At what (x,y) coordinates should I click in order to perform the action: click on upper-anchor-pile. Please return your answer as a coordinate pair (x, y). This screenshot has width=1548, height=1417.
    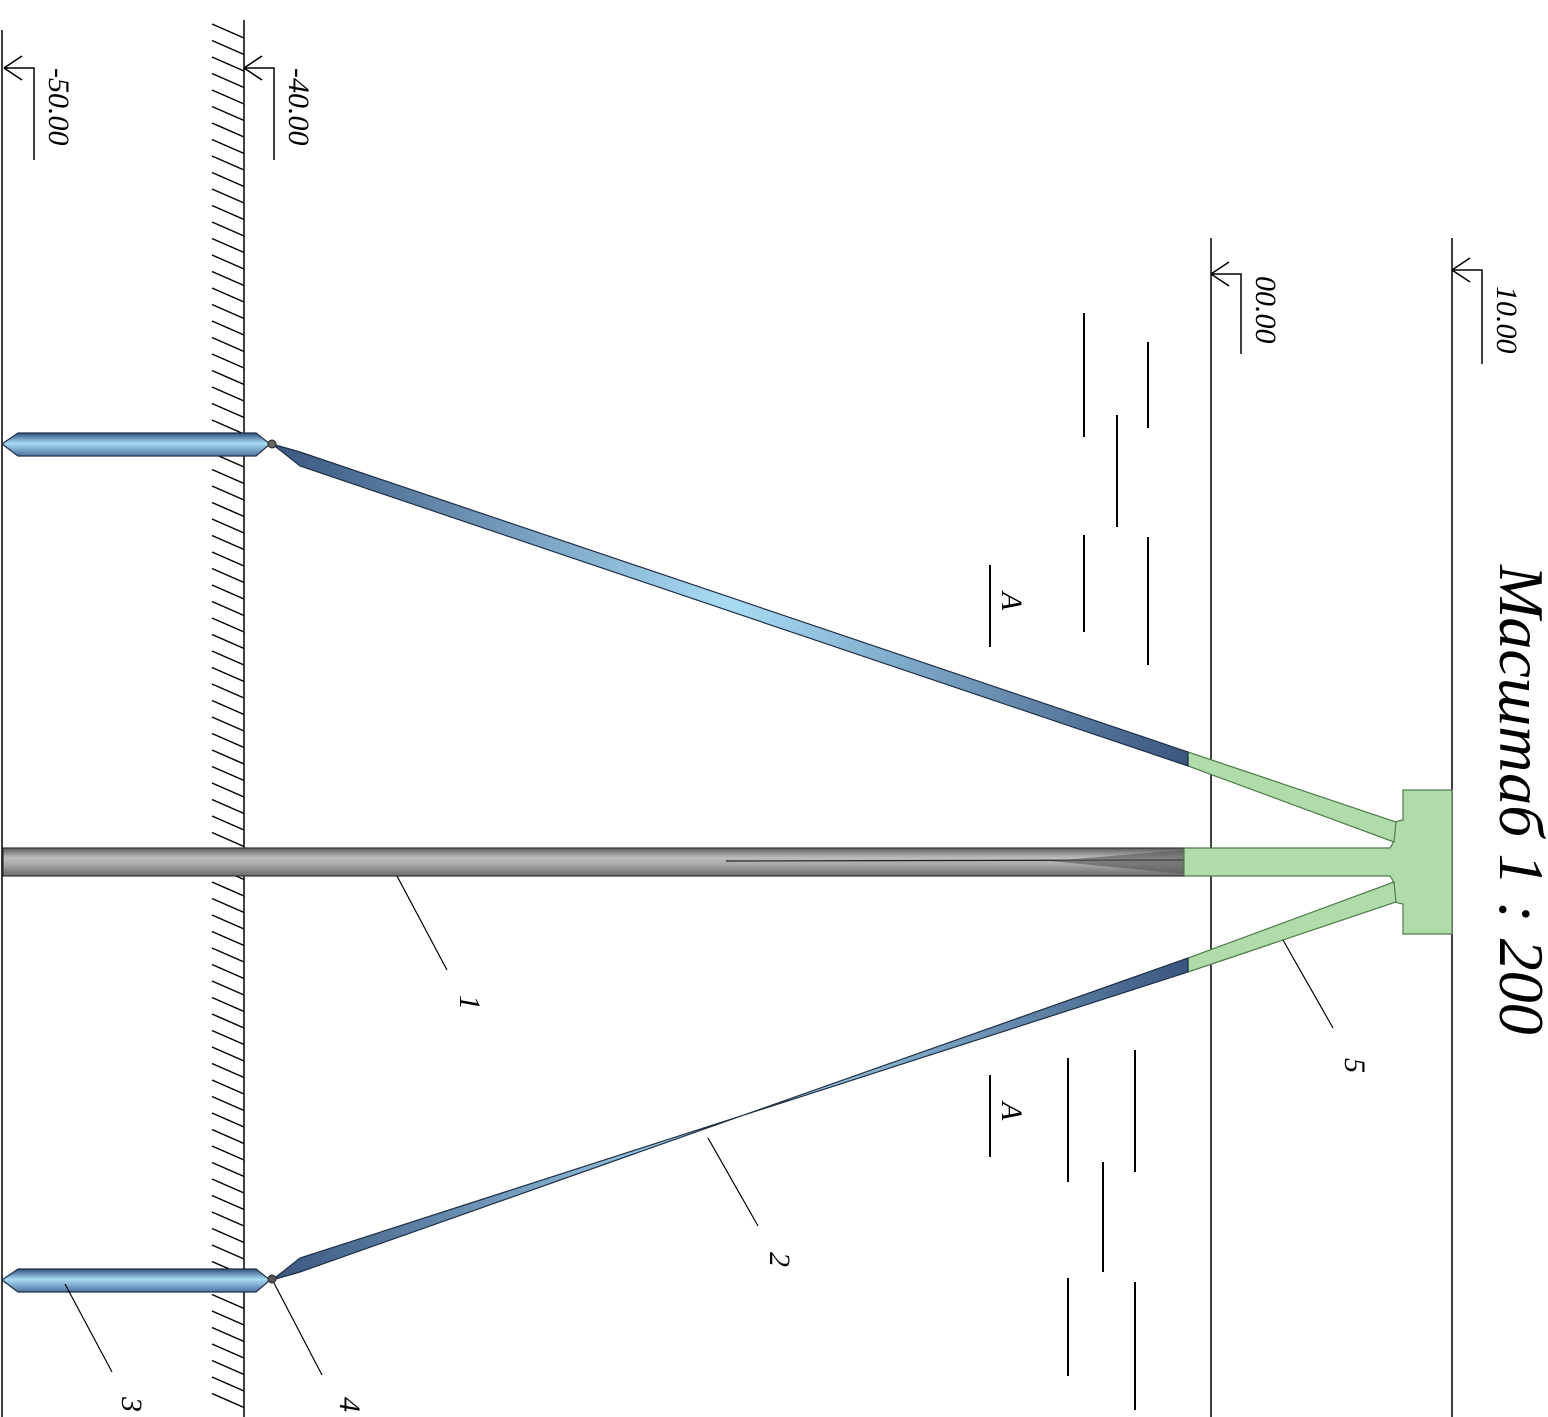
    Looking at the image, I should click on (135, 444).